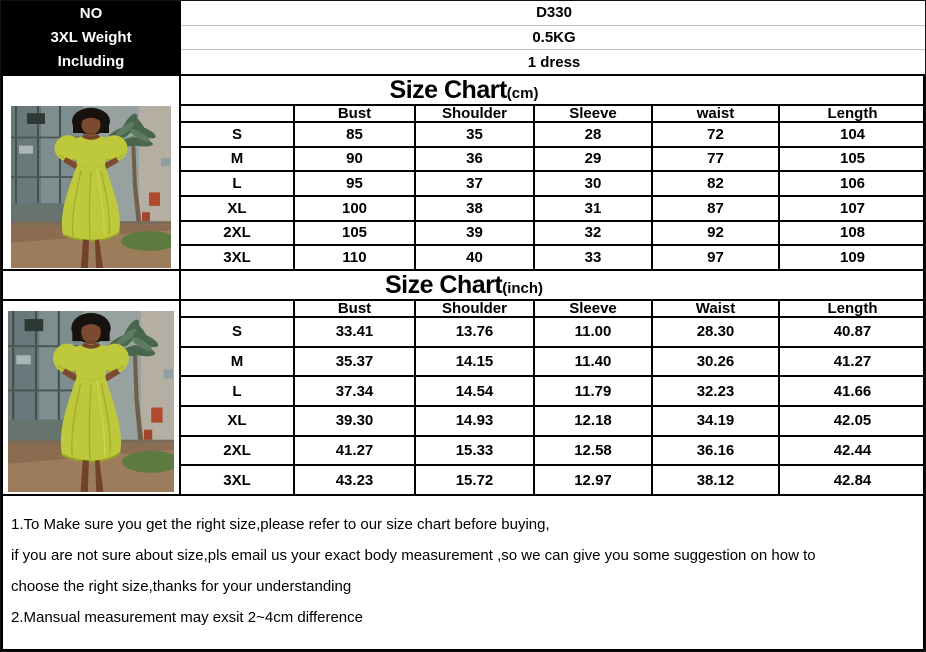 The image size is (926, 652). I want to click on weight-label: 3XL Weight, so click(91, 37).